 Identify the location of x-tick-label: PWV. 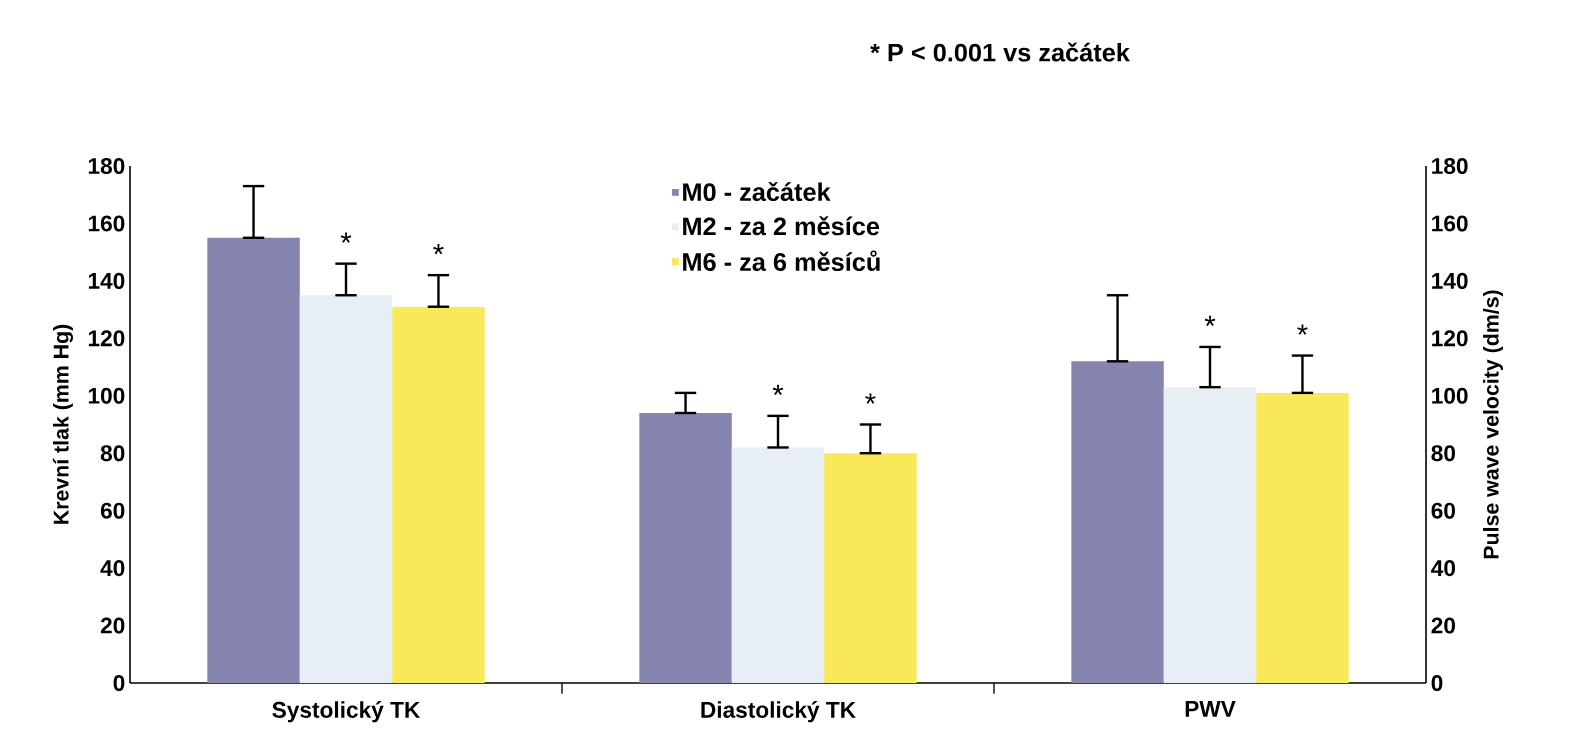
(1210, 709).